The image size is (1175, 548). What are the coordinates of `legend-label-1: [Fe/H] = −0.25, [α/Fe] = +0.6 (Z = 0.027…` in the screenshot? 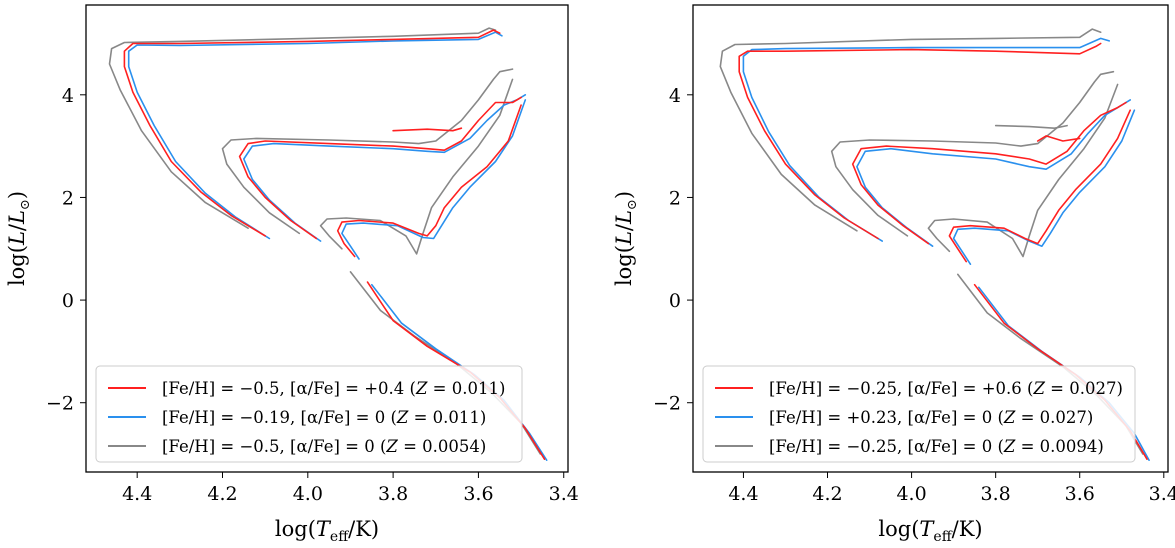 It's located at (946, 388).